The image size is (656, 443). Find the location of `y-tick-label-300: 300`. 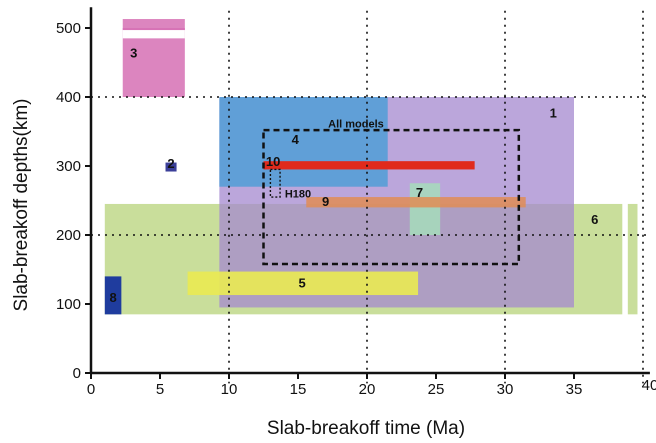

y-tick-label-300: 300 is located at coordinates (68, 166).